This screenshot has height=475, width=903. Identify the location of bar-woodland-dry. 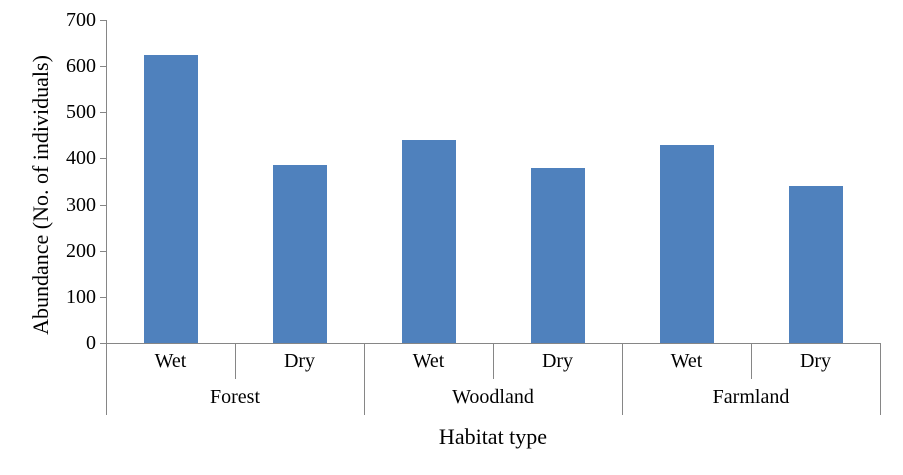
(557, 255).